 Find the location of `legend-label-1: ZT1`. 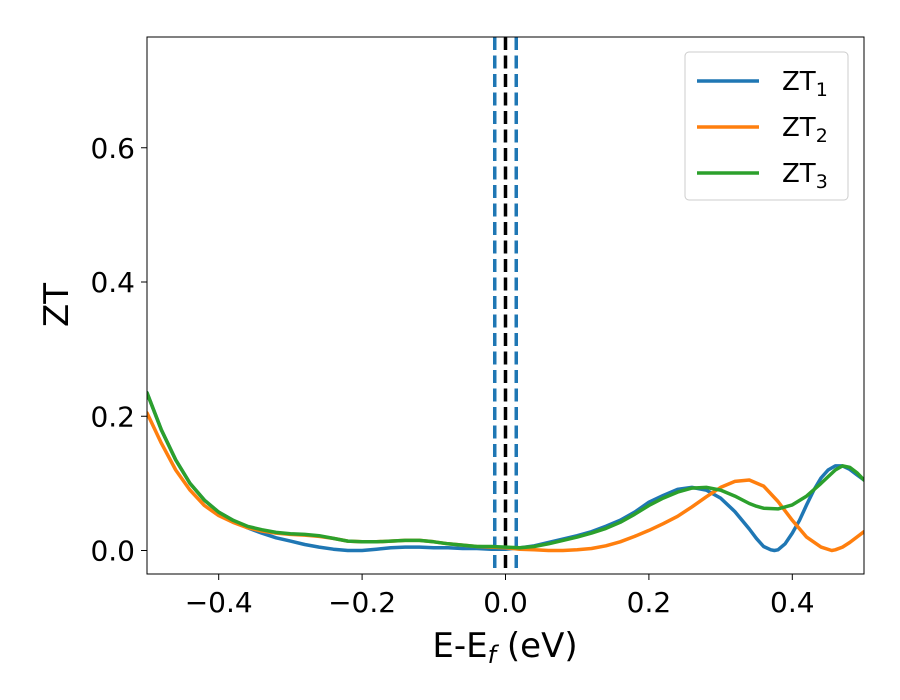

legend-label-1: ZT1 is located at coordinates (805, 84).